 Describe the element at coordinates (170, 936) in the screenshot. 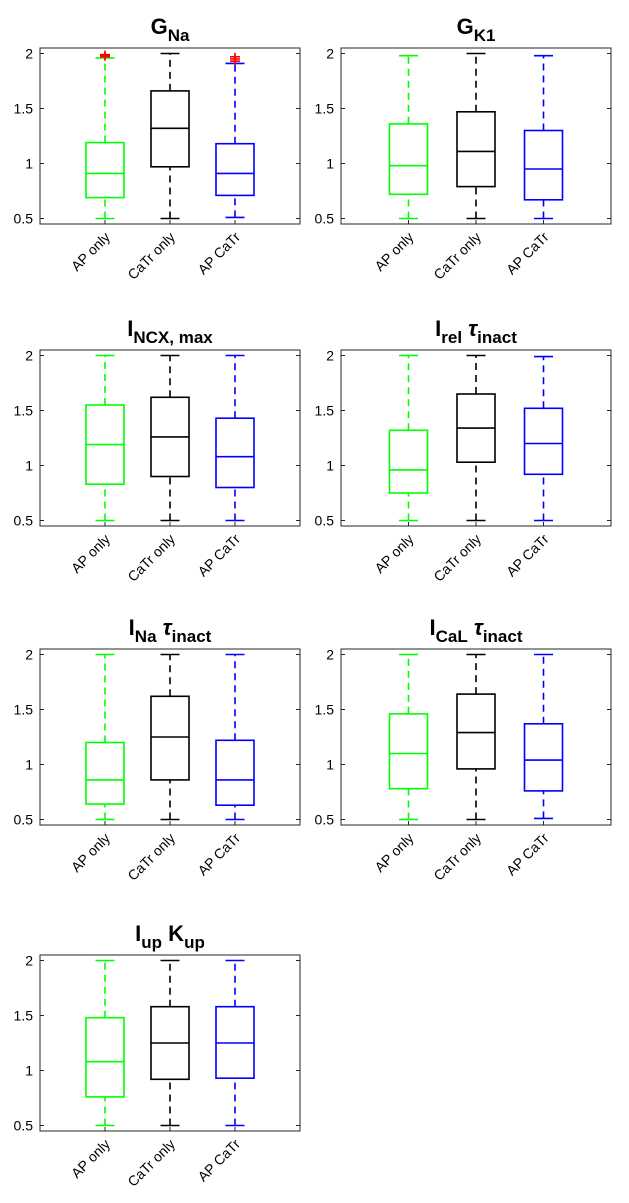

I see `panel-title: Iup Kup` at that location.